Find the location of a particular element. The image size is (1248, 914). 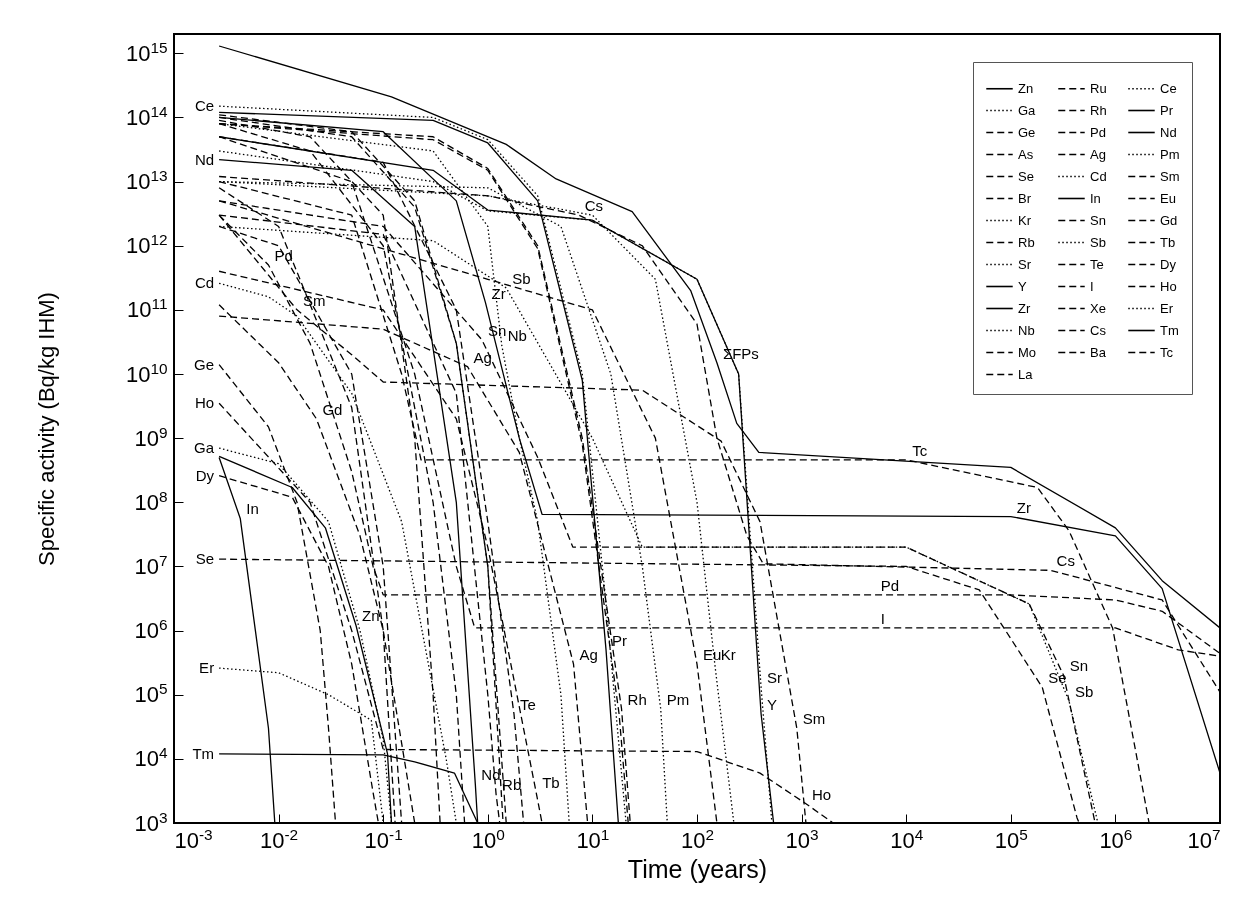

legend-label: Nd is located at coordinates (1168, 132).